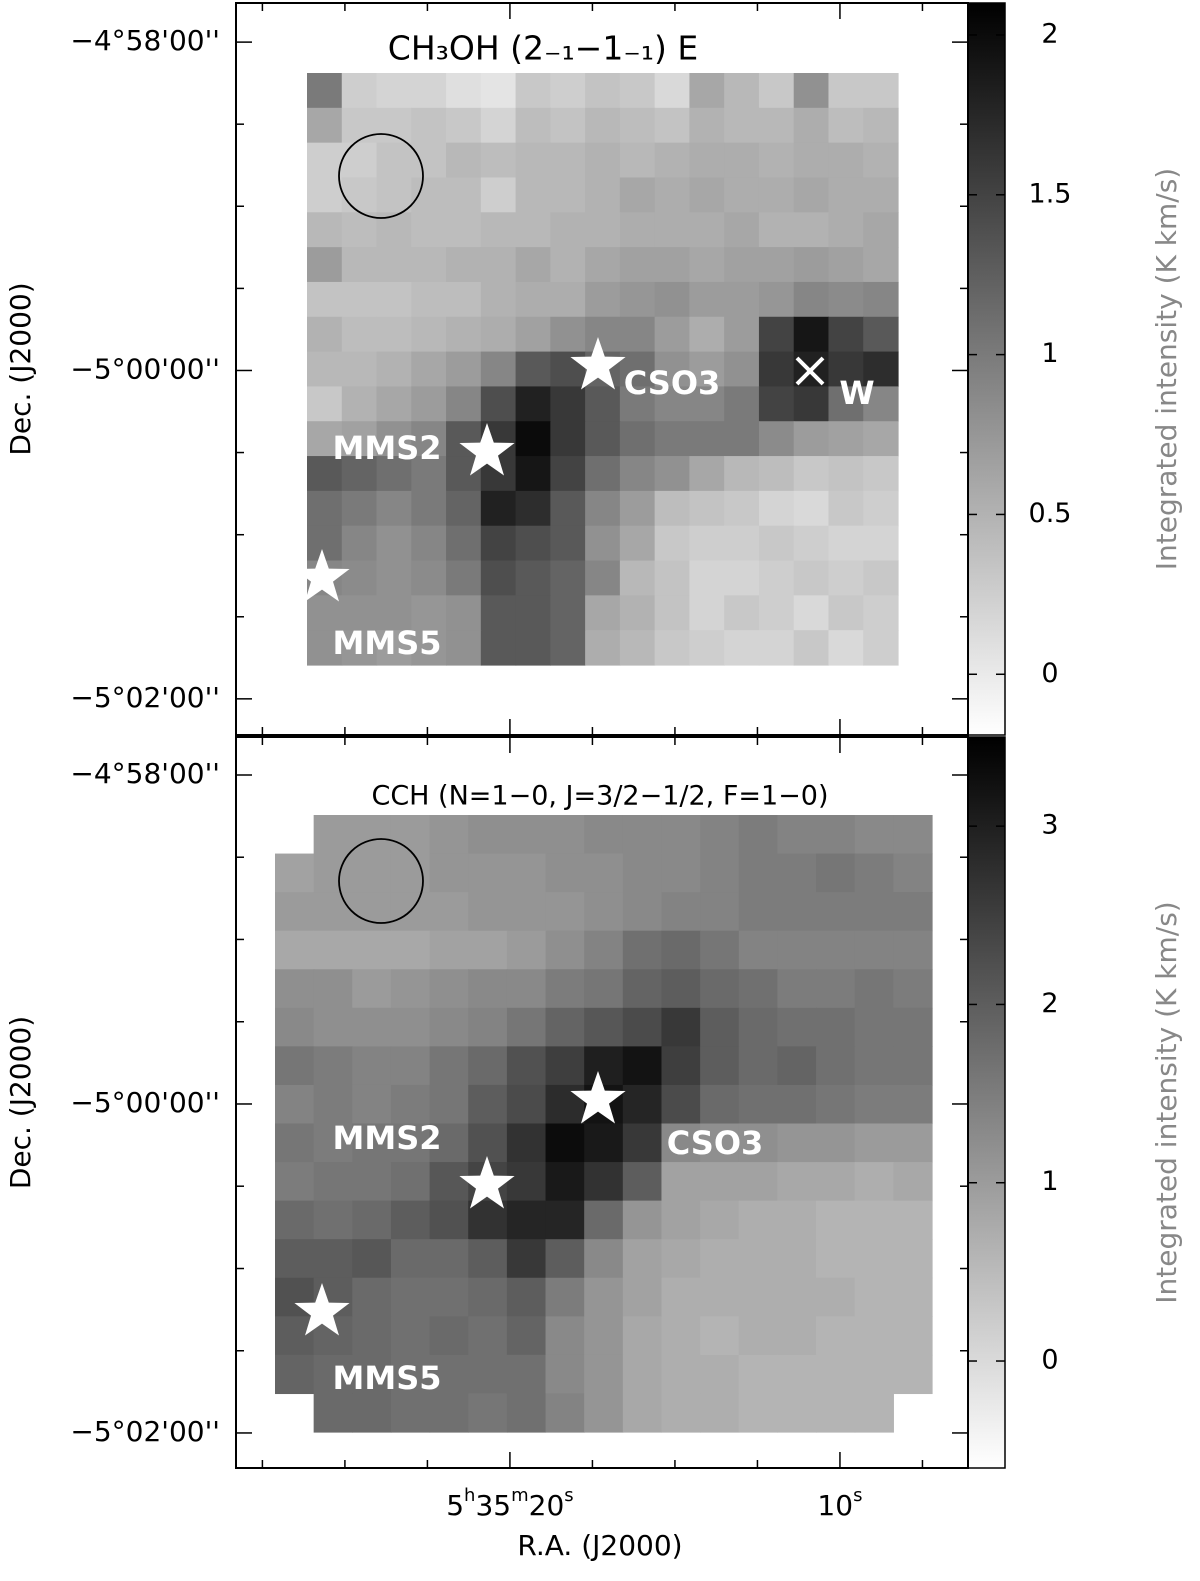 This screenshot has width=1200, height=1581. I want to click on x-tick-label: 5h35m20s, so click(509, 1503).